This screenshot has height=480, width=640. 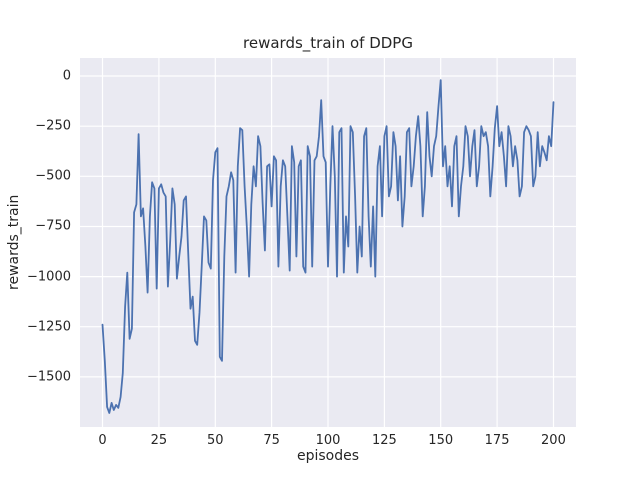 What do you see at coordinates (328, 43) in the screenshot?
I see `chart-title: rewards_train of DDPG` at bounding box center [328, 43].